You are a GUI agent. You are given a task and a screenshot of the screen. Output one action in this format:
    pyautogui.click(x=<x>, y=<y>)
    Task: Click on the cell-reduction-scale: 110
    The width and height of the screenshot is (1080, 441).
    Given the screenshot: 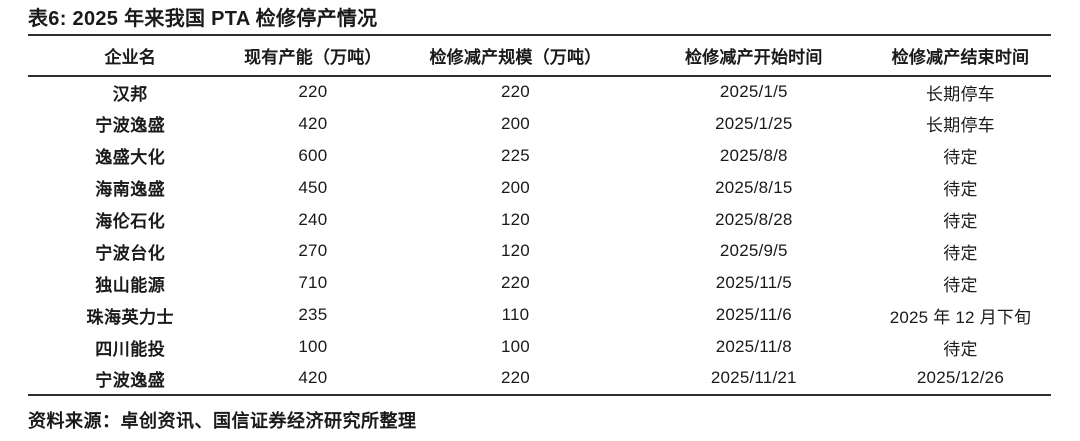 What is the action you would take?
    pyautogui.click(x=515, y=315)
    